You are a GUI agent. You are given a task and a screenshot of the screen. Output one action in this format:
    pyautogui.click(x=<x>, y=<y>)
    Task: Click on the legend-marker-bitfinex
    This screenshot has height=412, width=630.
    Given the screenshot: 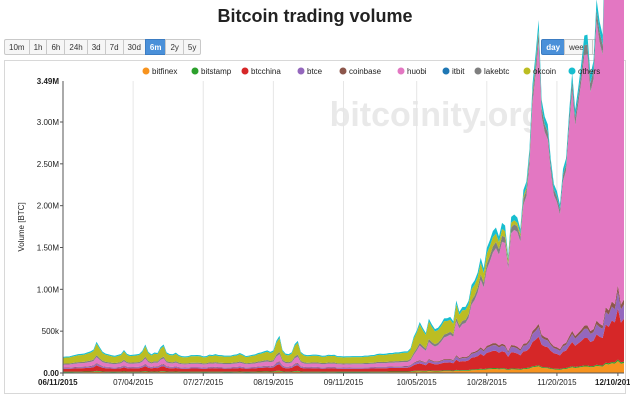 What is the action you would take?
    pyautogui.click(x=146, y=71)
    